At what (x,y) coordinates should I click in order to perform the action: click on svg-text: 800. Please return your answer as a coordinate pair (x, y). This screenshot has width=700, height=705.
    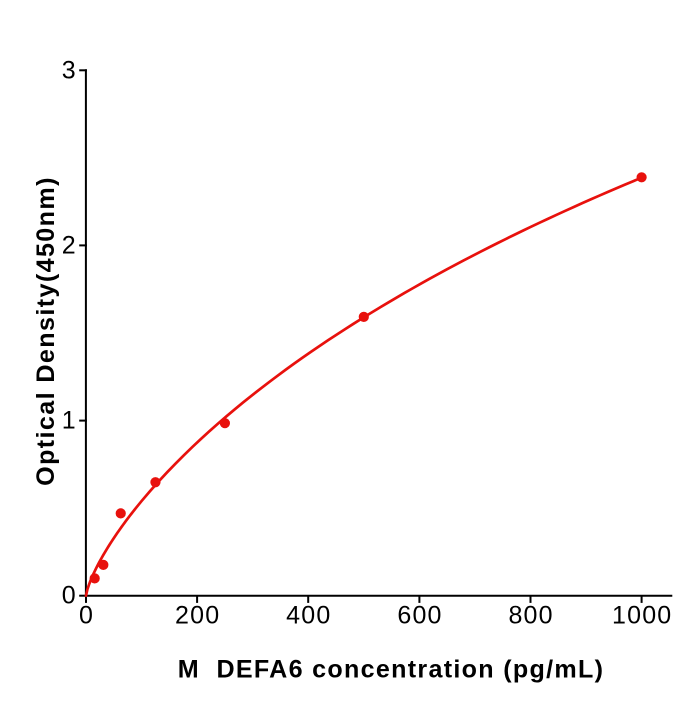
    Looking at the image, I should click on (530, 616).